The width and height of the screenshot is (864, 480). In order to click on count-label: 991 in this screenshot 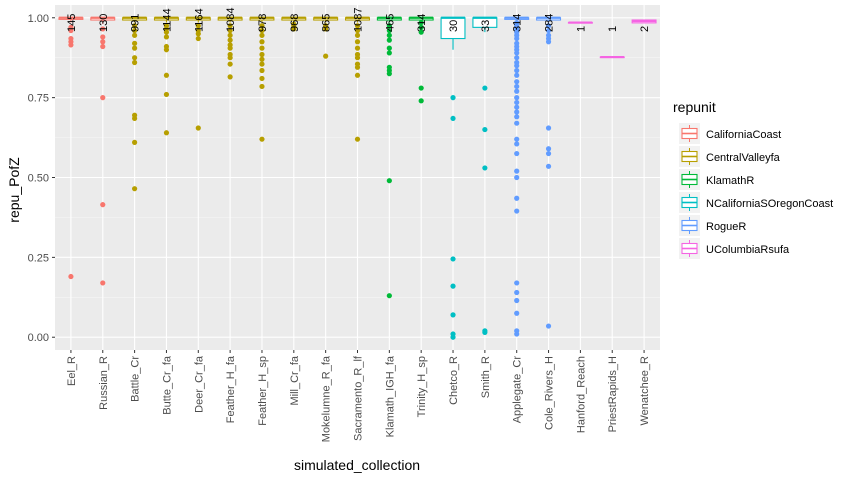, I will do `click(136, 23)`.